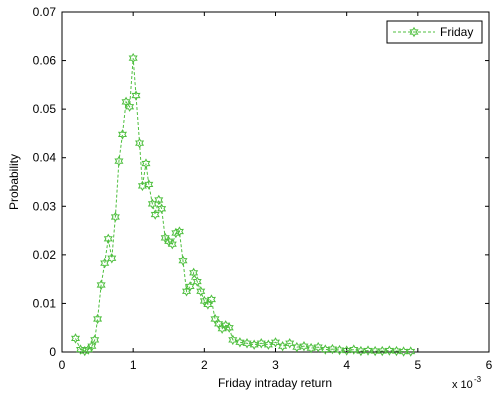  I want to click on y-tick-label: 0.03, so click(45, 206).